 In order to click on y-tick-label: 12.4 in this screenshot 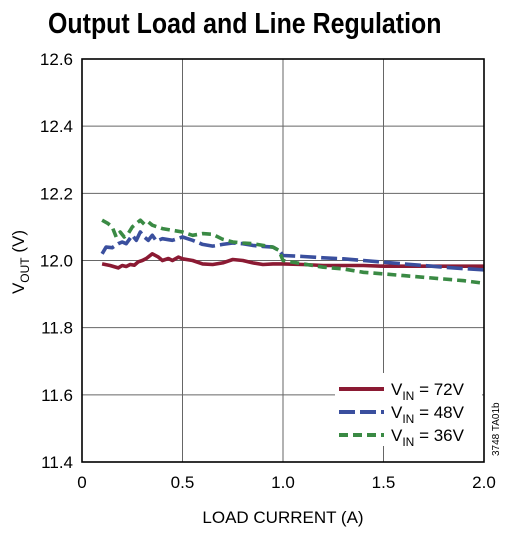, I will do `click(56, 126)`.